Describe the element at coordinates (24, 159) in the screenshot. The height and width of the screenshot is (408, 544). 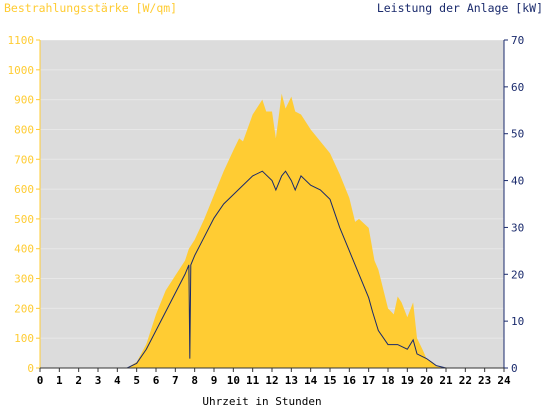
I see `left-tick-label: 700` at that location.